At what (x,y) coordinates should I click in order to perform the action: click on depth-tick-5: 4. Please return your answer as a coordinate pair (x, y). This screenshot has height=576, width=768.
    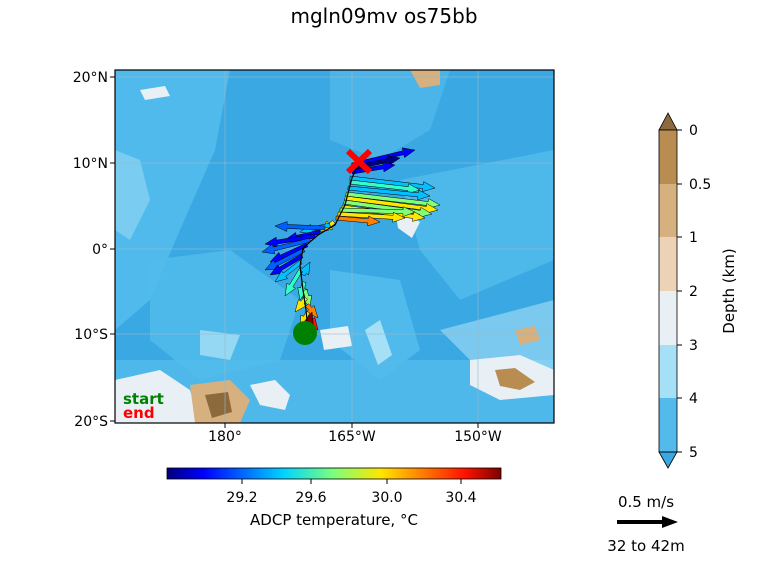
    Looking at the image, I should click on (693, 399).